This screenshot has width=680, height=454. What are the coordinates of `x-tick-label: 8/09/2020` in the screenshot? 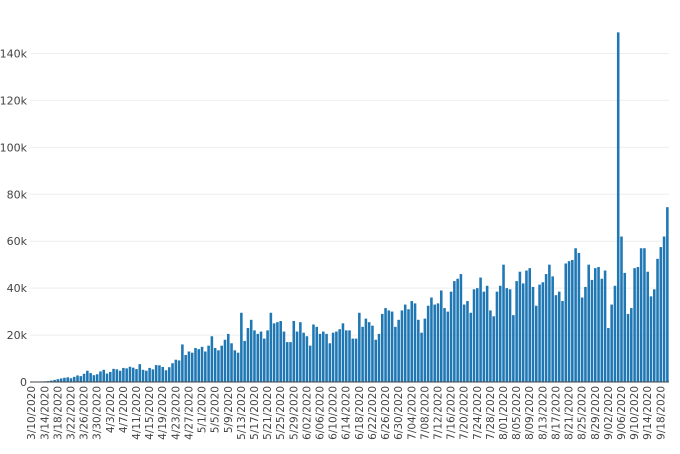 It's located at (530, 413).